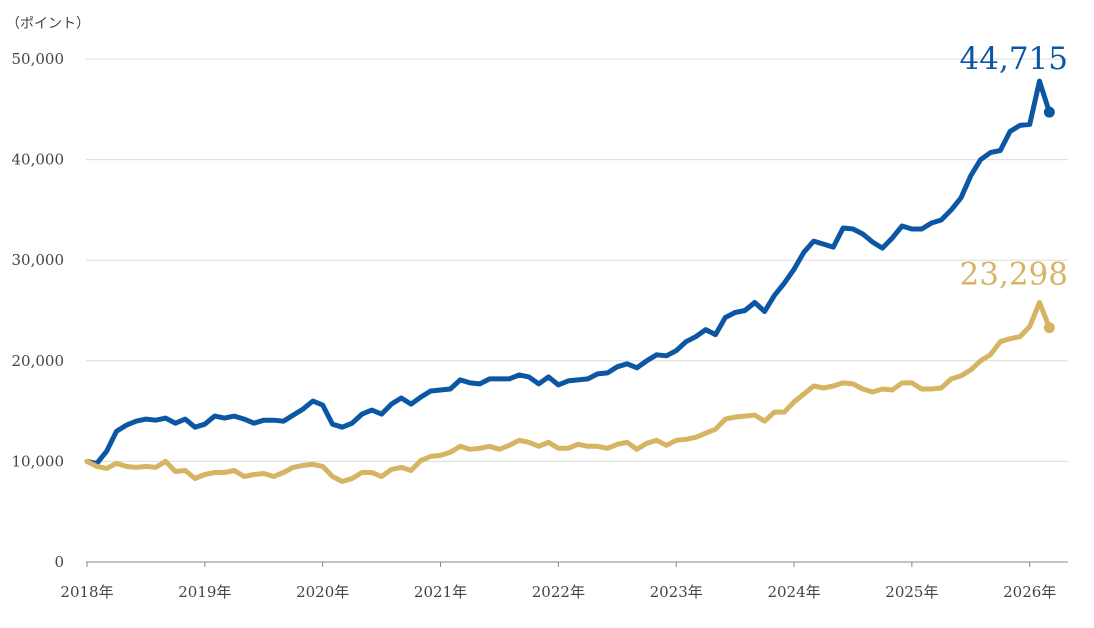  I want to click on x-tick-label: 2020年, so click(322, 592).